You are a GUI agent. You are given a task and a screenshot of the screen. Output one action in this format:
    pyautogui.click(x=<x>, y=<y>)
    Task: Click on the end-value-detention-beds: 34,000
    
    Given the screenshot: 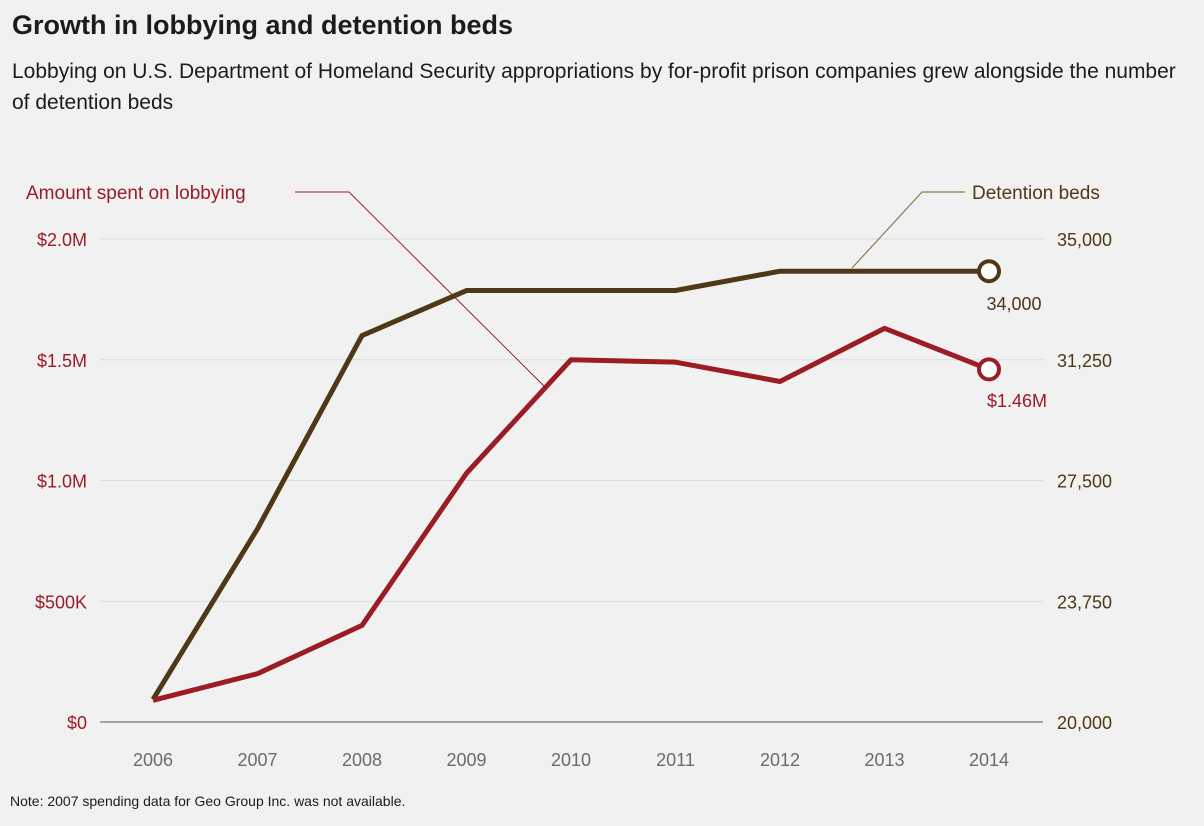 What is the action you would take?
    pyautogui.click(x=1013, y=304)
    